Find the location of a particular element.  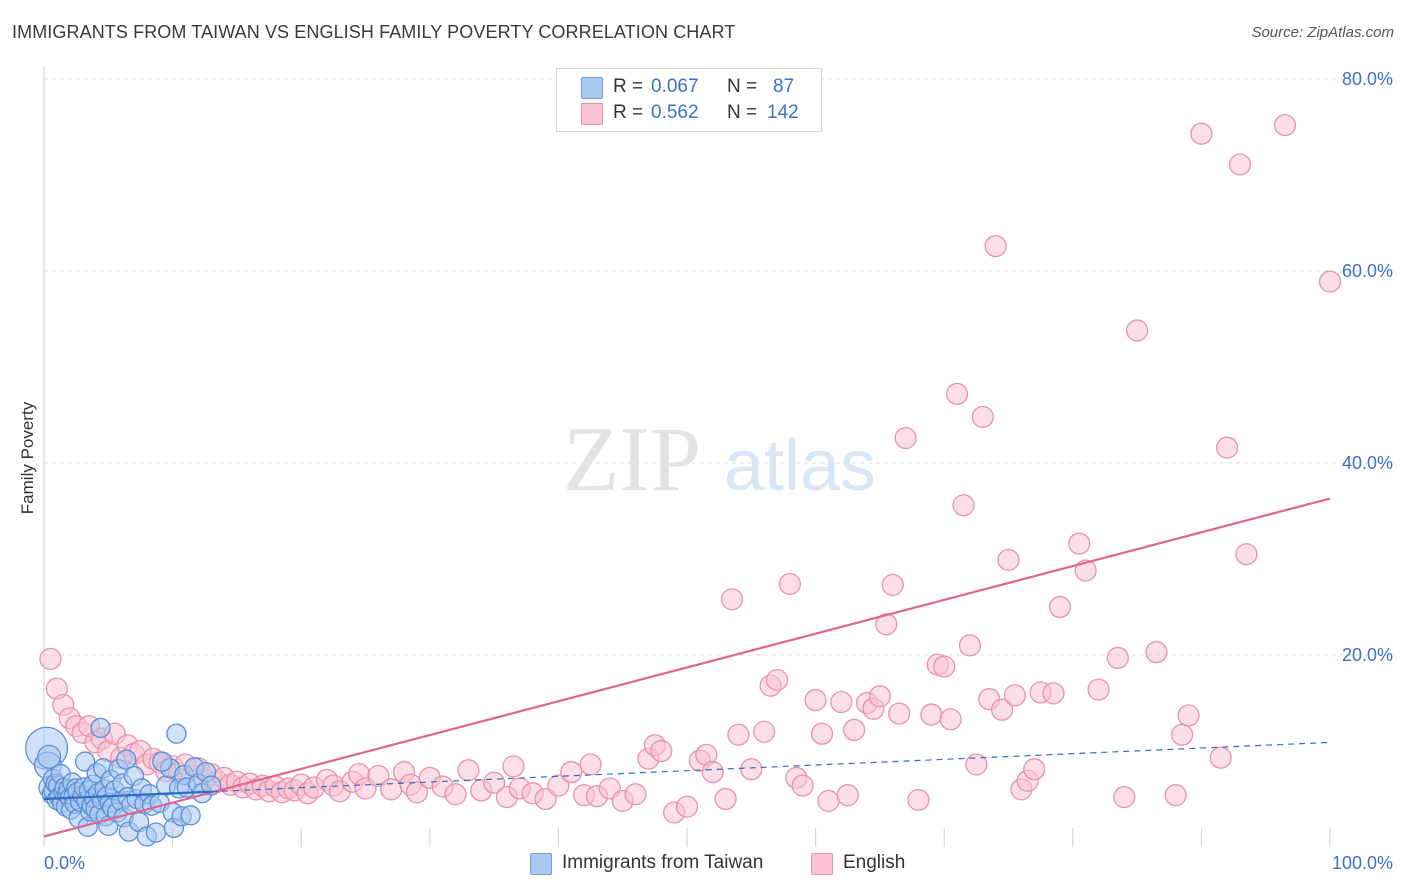

stats-n-value: 142 is located at coordinates (783, 112).